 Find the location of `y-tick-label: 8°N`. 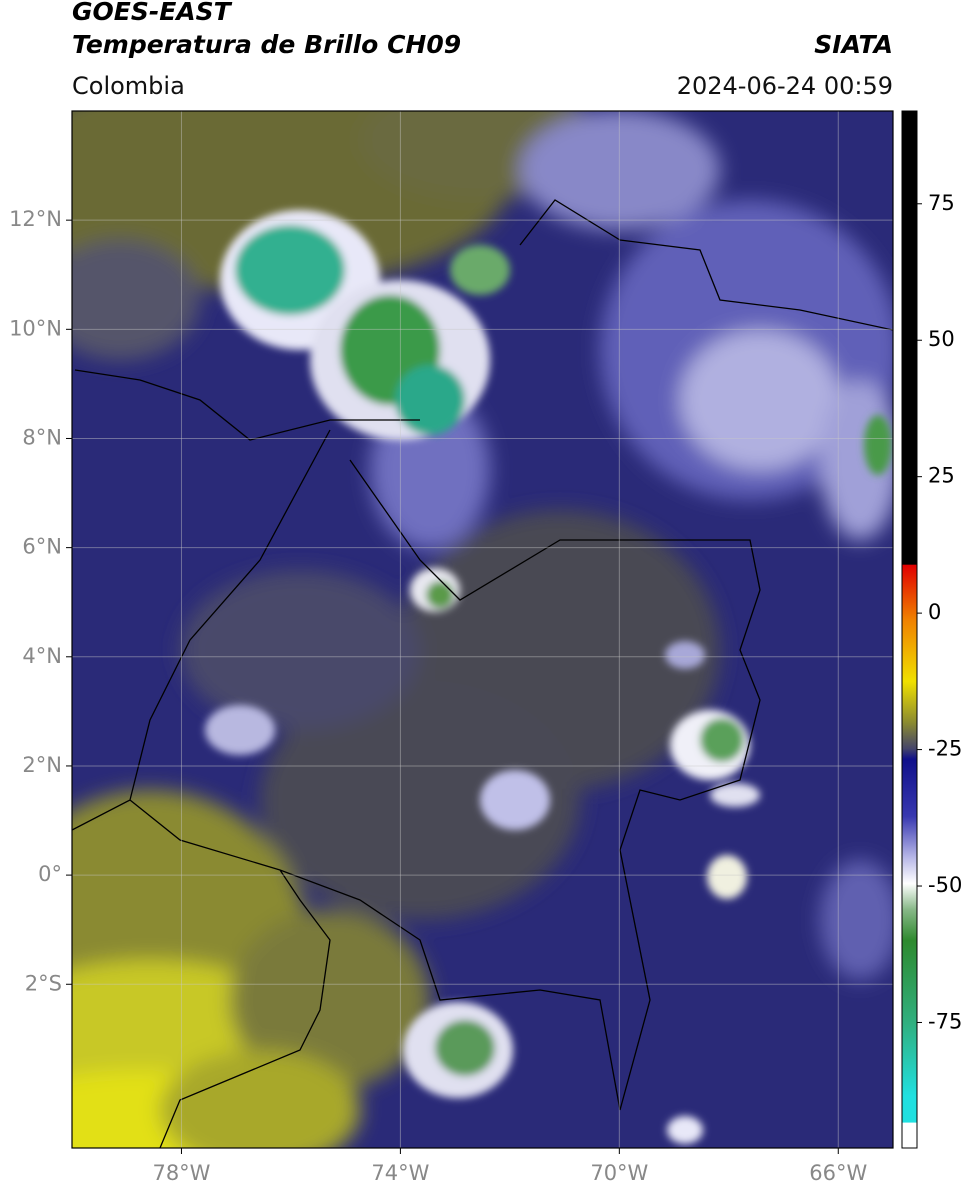

y-tick-label: 8°N is located at coordinates (42, 437).